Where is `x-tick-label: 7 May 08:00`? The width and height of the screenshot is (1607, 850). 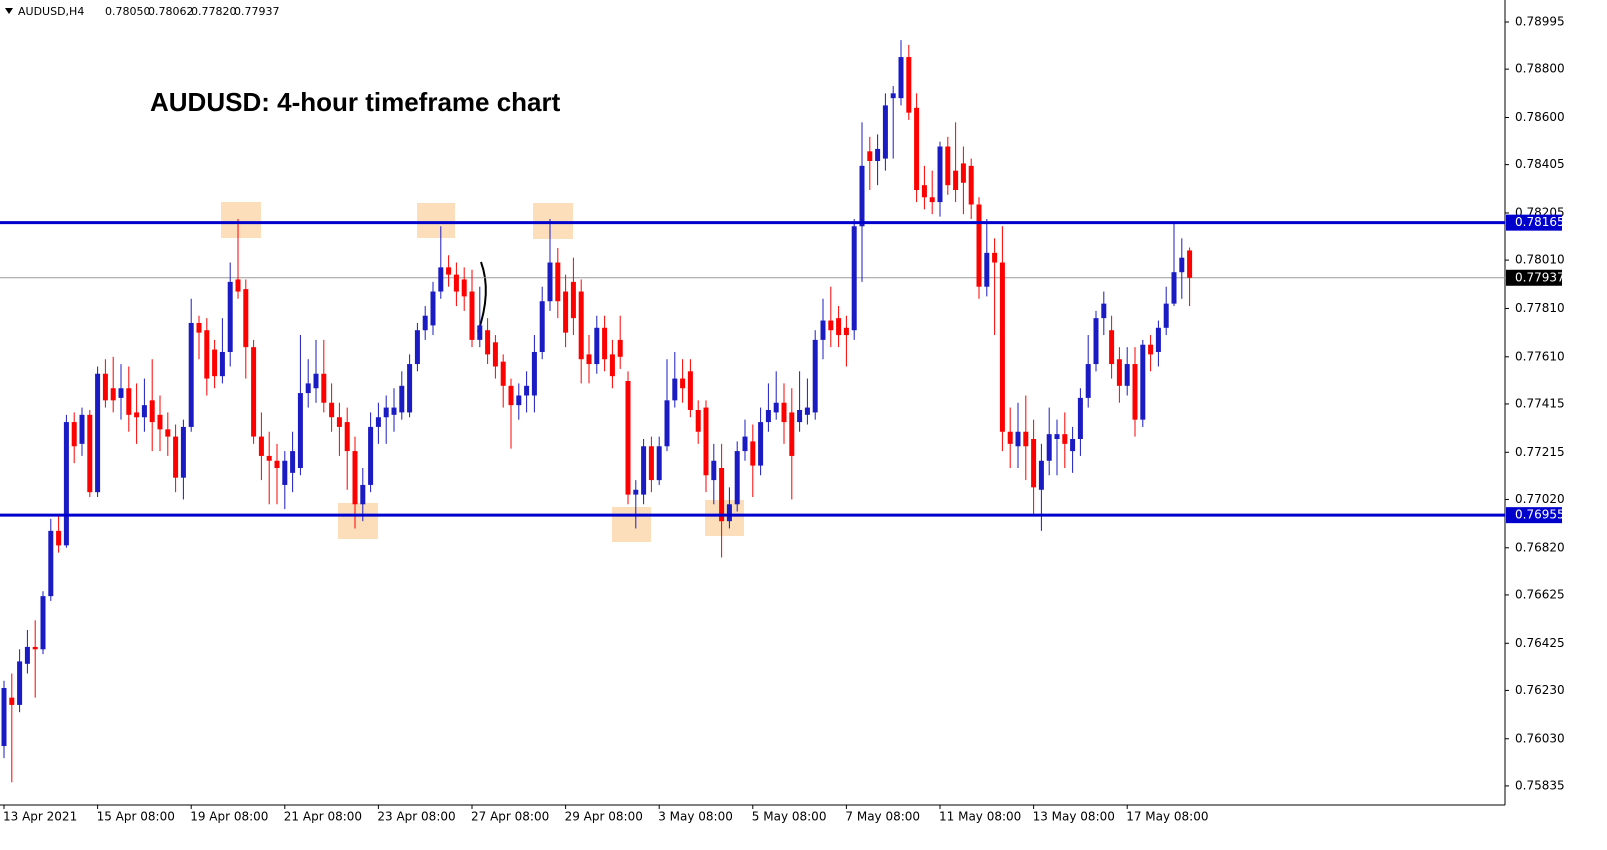
x-tick-label: 7 May 08:00 is located at coordinates (882, 817).